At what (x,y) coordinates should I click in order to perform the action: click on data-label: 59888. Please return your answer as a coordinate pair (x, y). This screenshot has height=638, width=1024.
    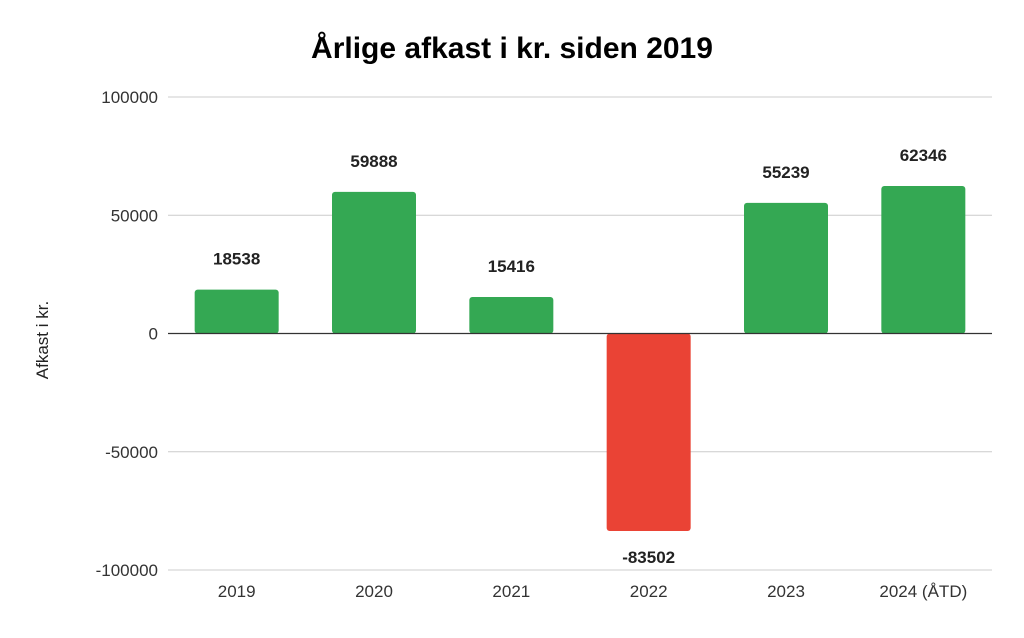
    Looking at the image, I should click on (373, 161).